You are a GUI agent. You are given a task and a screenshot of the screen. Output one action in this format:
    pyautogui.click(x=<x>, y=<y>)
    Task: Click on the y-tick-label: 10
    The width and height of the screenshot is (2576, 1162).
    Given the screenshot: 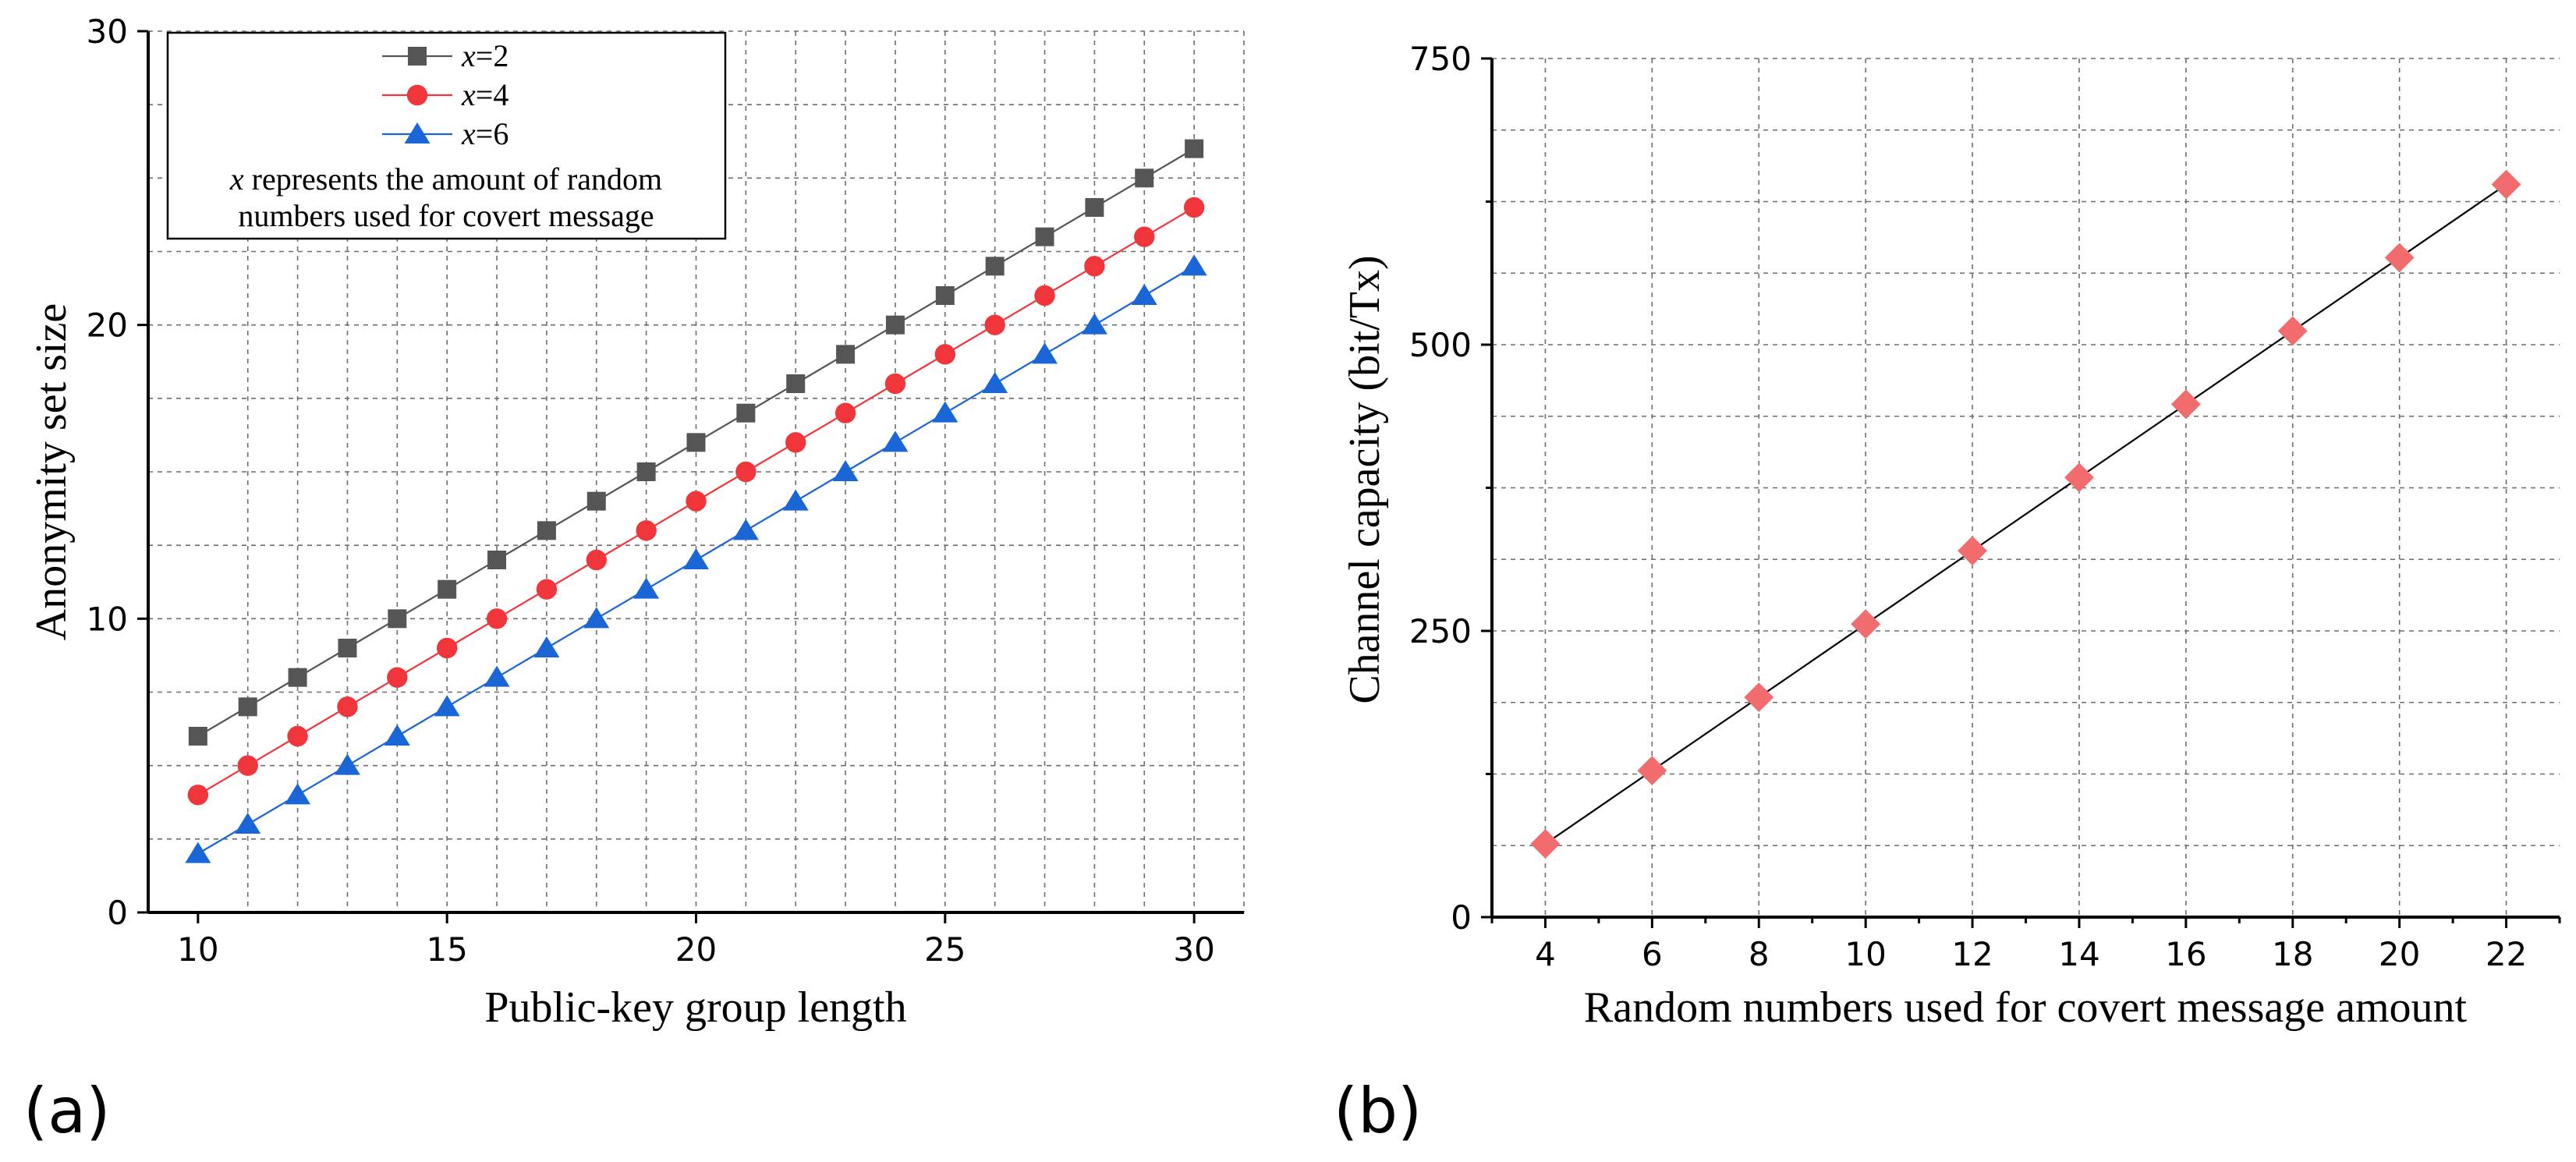 What is the action you would take?
    pyautogui.click(x=107, y=619)
    